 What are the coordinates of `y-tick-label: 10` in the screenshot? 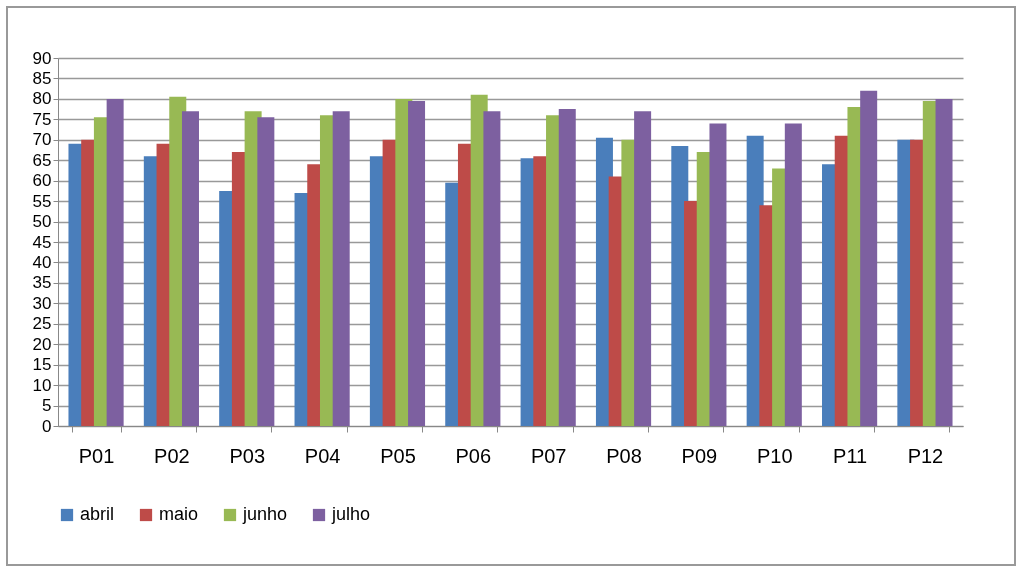 It's located at (42, 385).